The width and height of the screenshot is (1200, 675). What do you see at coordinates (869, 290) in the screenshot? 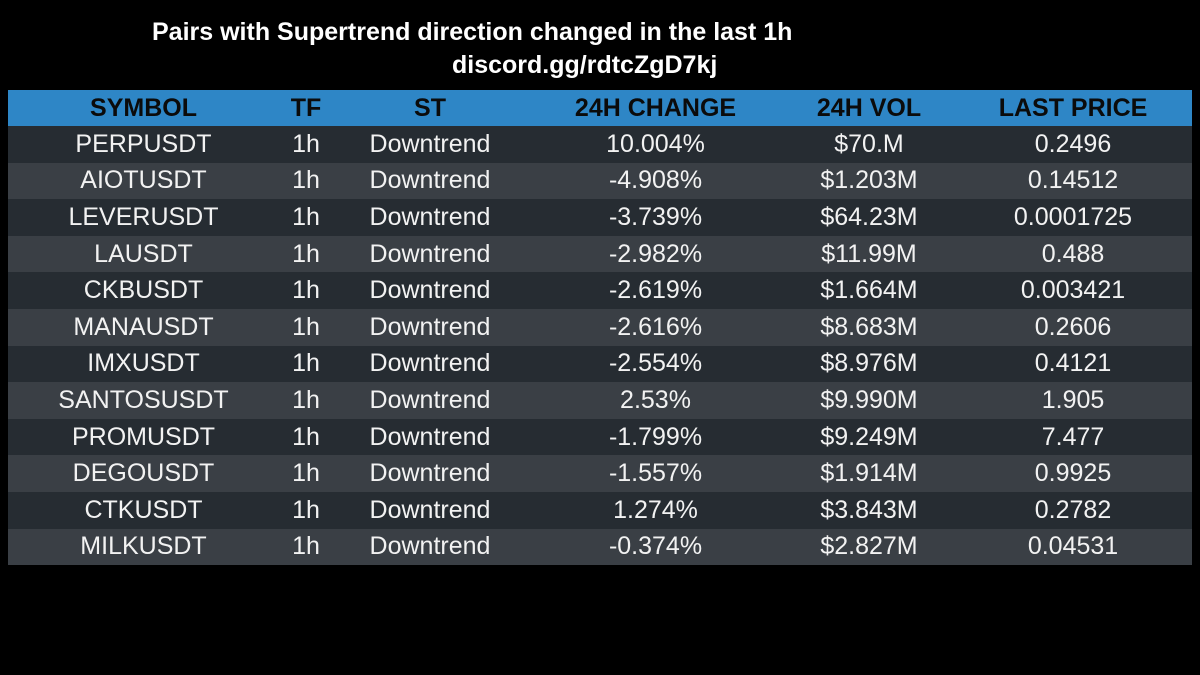
I see `cell-vol: $1.664M` at bounding box center [869, 290].